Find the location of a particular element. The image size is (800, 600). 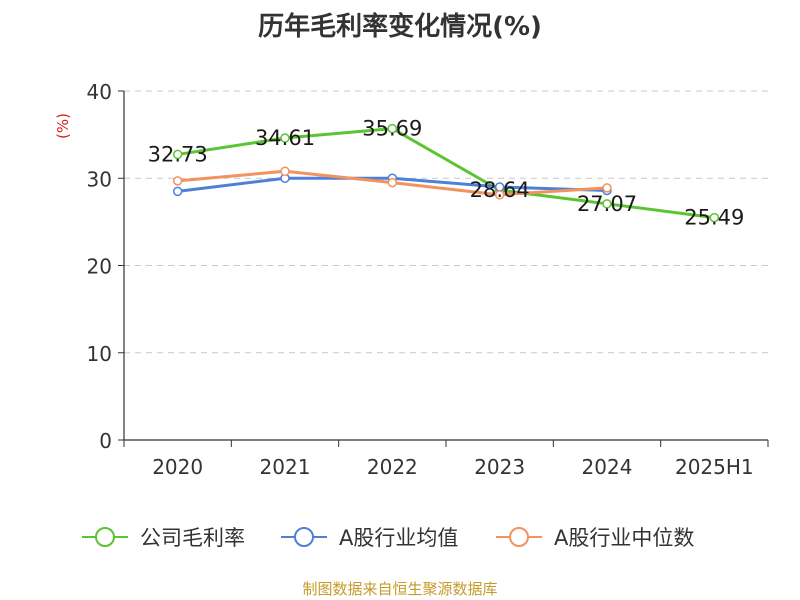

data-label: 28.64 is located at coordinates (500, 190).